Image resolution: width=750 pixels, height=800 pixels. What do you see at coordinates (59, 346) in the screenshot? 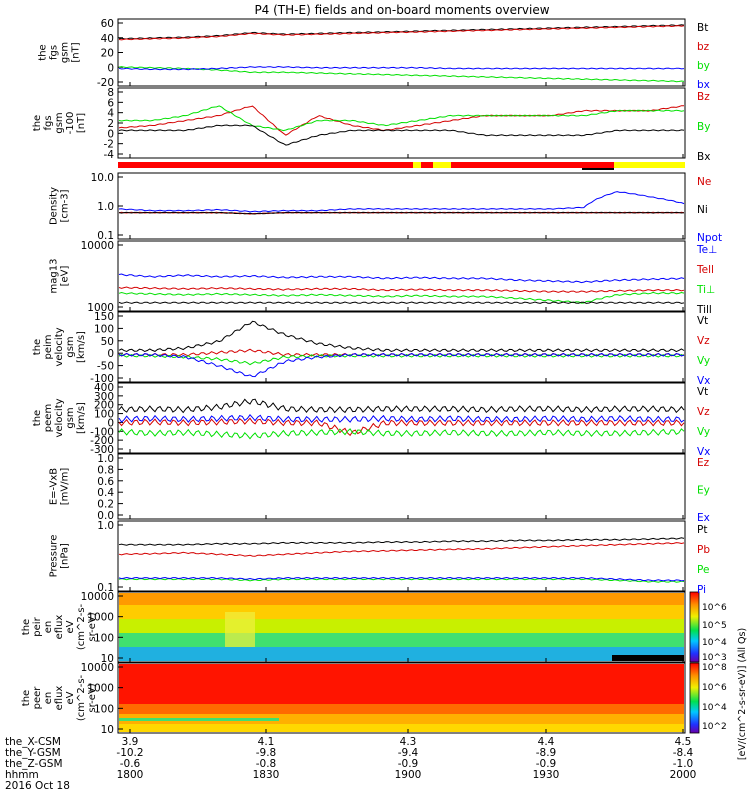
I see `panel-ylabel-4: thepeimvelocitygsm[km/s]` at bounding box center [59, 346].